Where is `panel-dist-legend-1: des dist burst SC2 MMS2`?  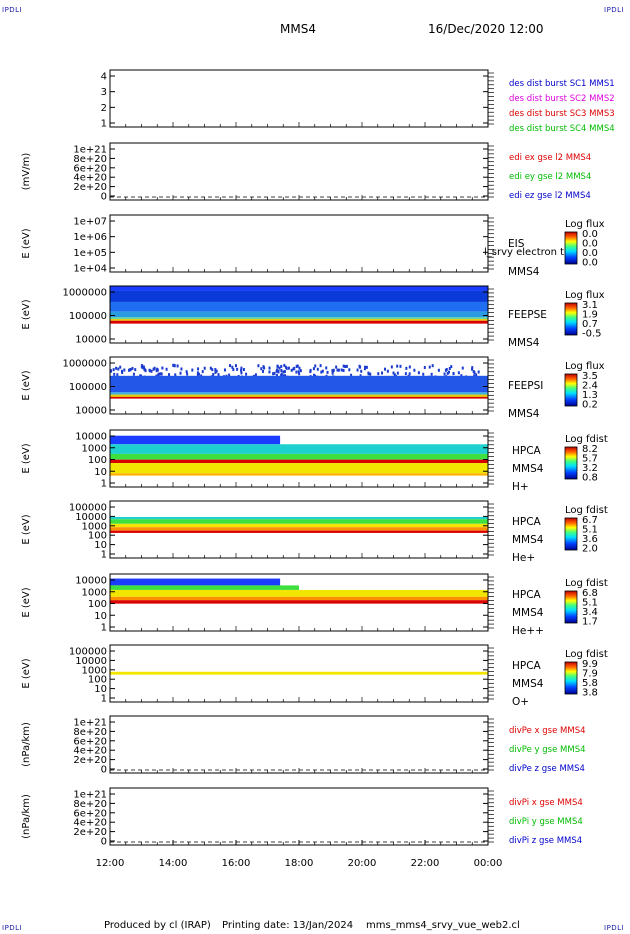
panel-dist-legend-1: des dist burst SC2 MMS2 is located at coordinates (562, 99).